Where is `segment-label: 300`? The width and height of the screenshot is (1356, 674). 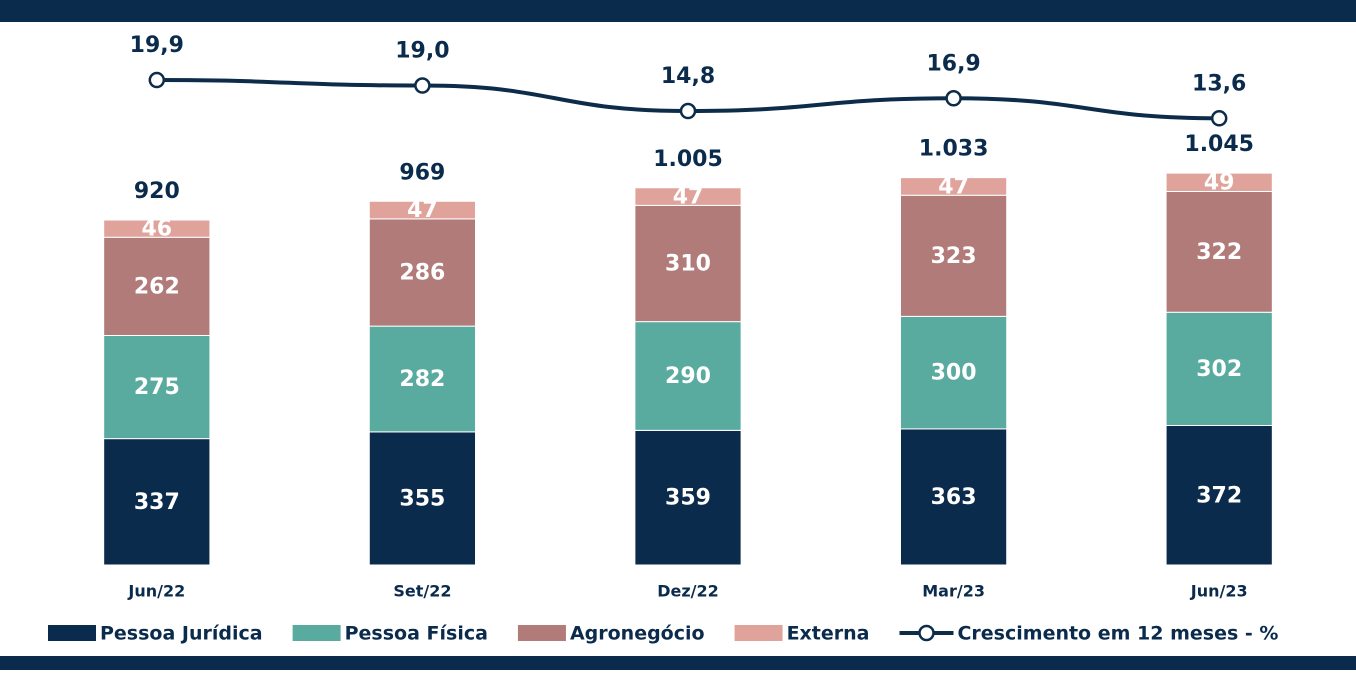 segment-label: 300 is located at coordinates (954, 373).